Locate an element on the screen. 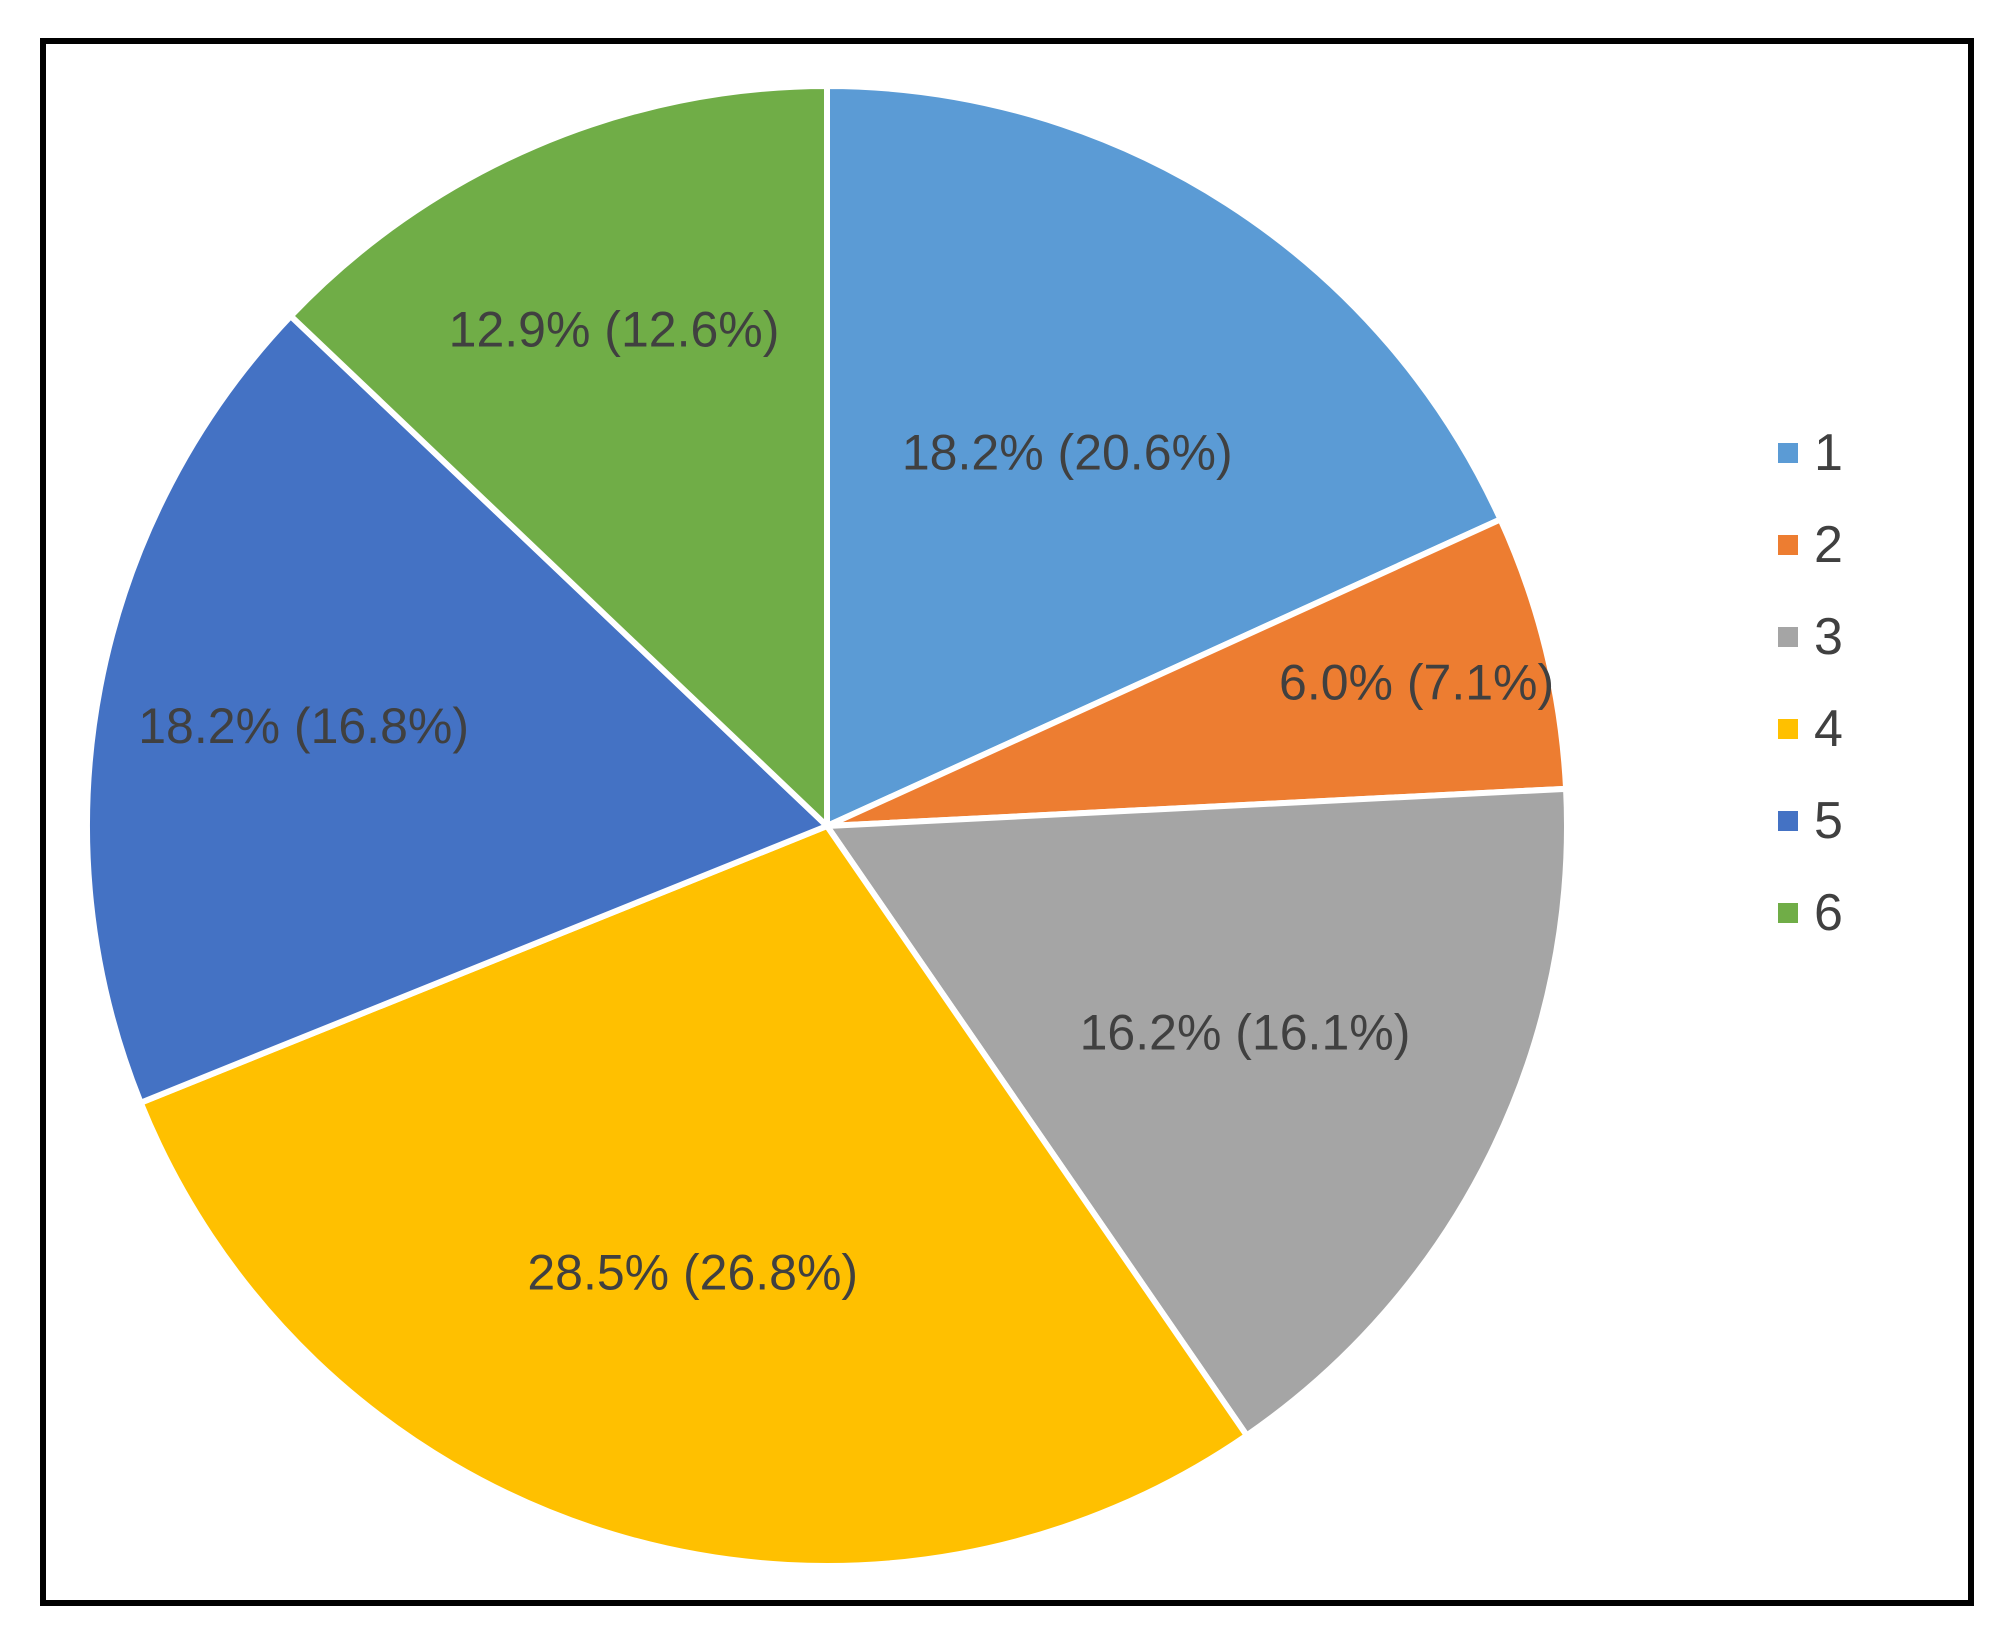 Image resolution: width=2008 pixels, height=1641 pixels. legend-label-3: 3 is located at coordinates (1828, 637).